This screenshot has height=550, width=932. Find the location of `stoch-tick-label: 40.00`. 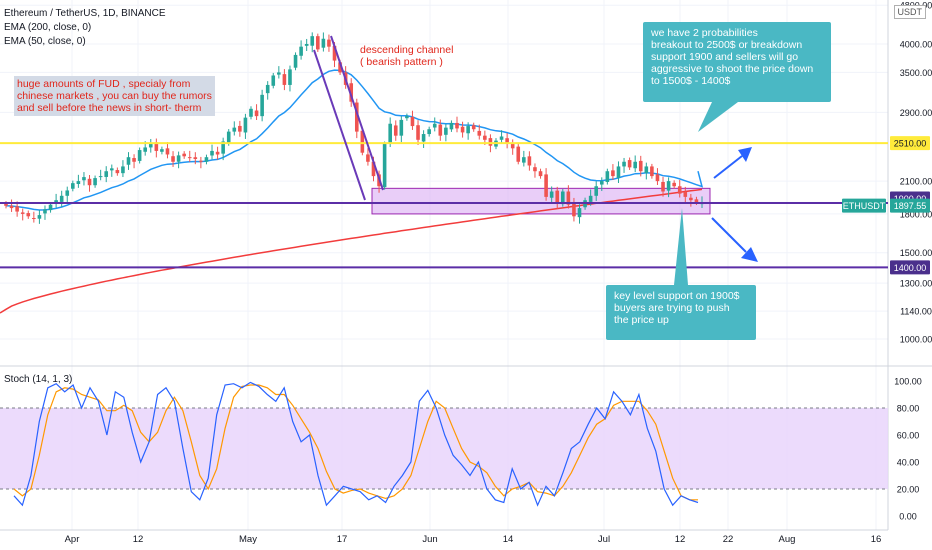

stoch-tick-label: 40.00 is located at coordinates (908, 463).